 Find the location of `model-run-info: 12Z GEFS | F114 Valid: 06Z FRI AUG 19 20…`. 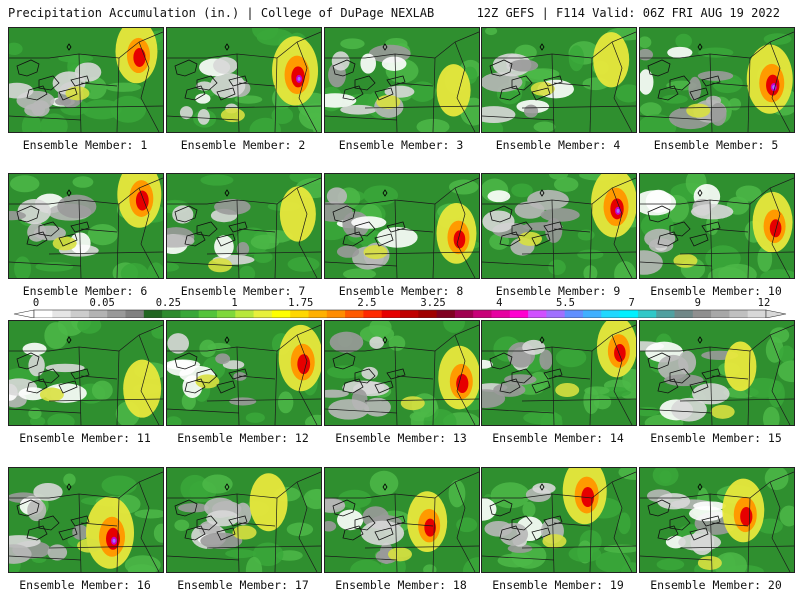

model-run-info: 12Z GEFS | F114 Valid: 06Z FRI AUG 19 20… is located at coordinates (628, 13).